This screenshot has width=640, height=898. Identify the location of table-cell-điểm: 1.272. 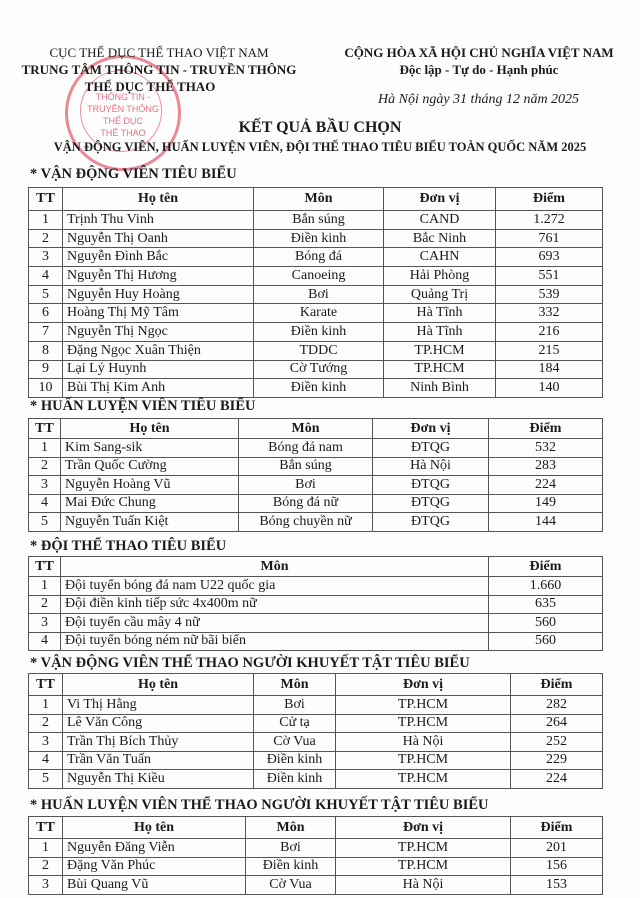
(549, 220).